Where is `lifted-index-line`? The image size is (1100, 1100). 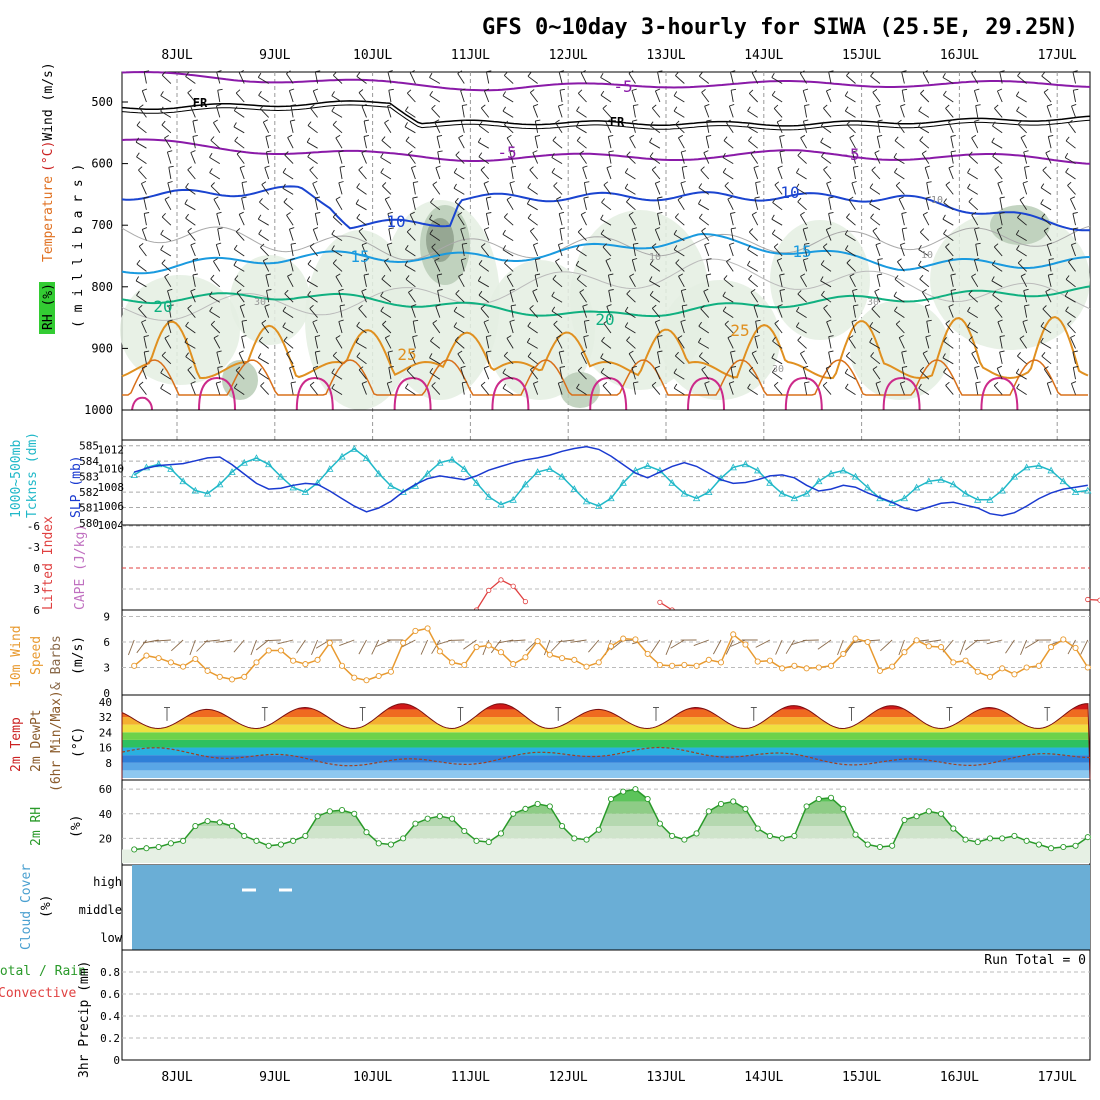 lifted-index-line is located at coordinates (1093, 599).